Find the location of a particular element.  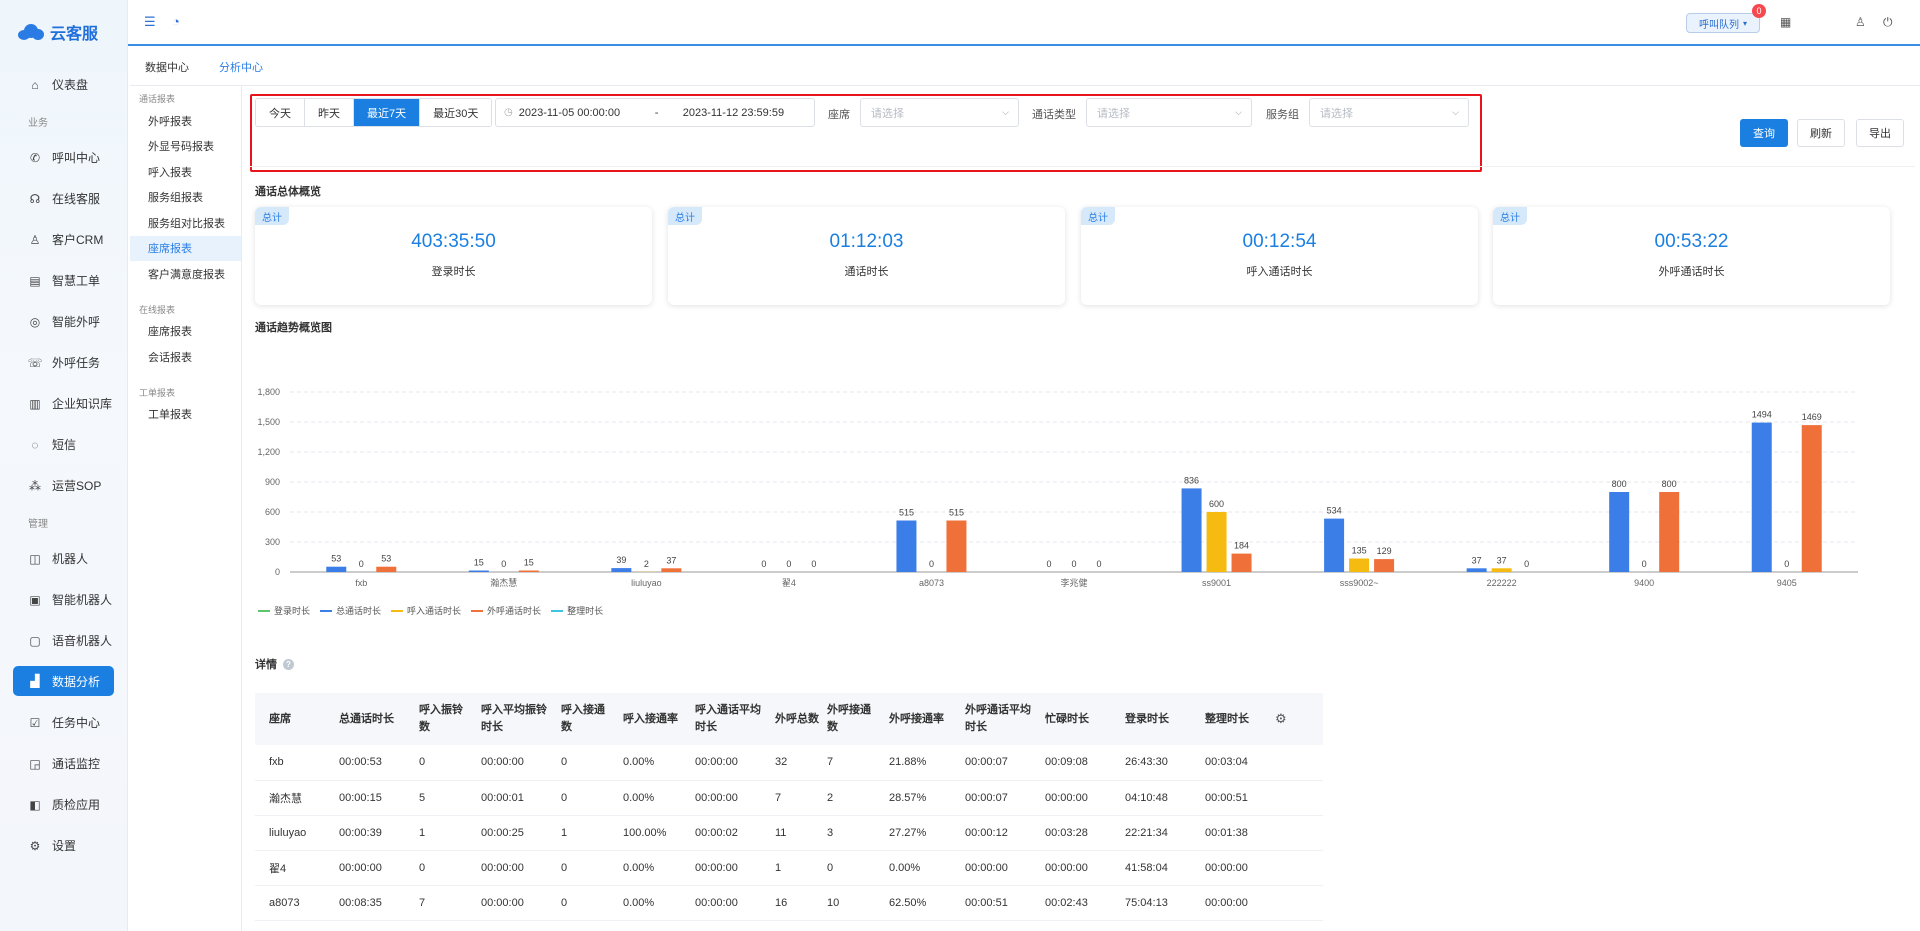

report-nav-item: 工单报表 is located at coordinates (170, 415).